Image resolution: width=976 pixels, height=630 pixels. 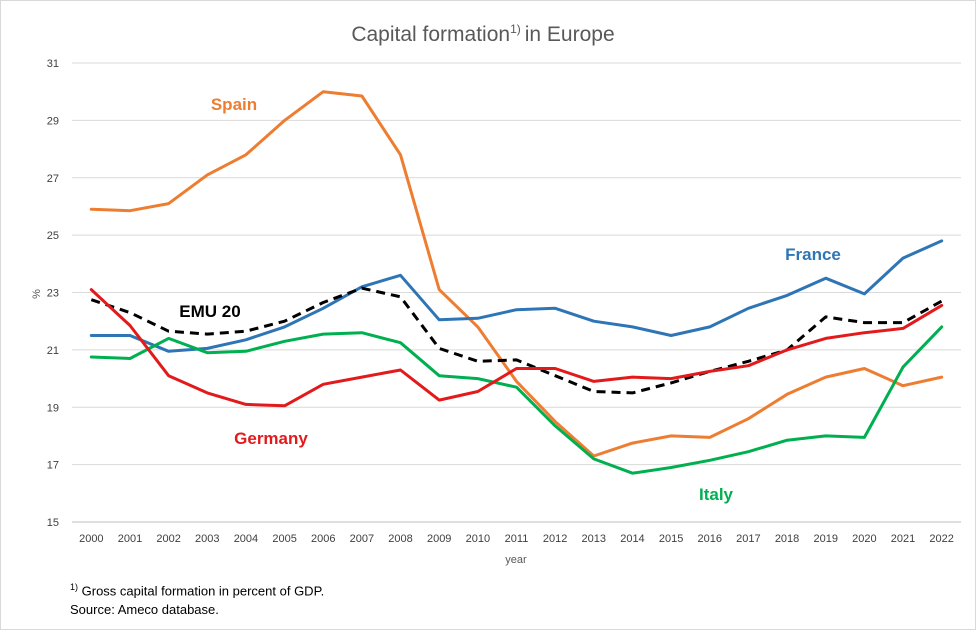 I want to click on chart-title-main: Capital formation, so click(x=430, y=34).